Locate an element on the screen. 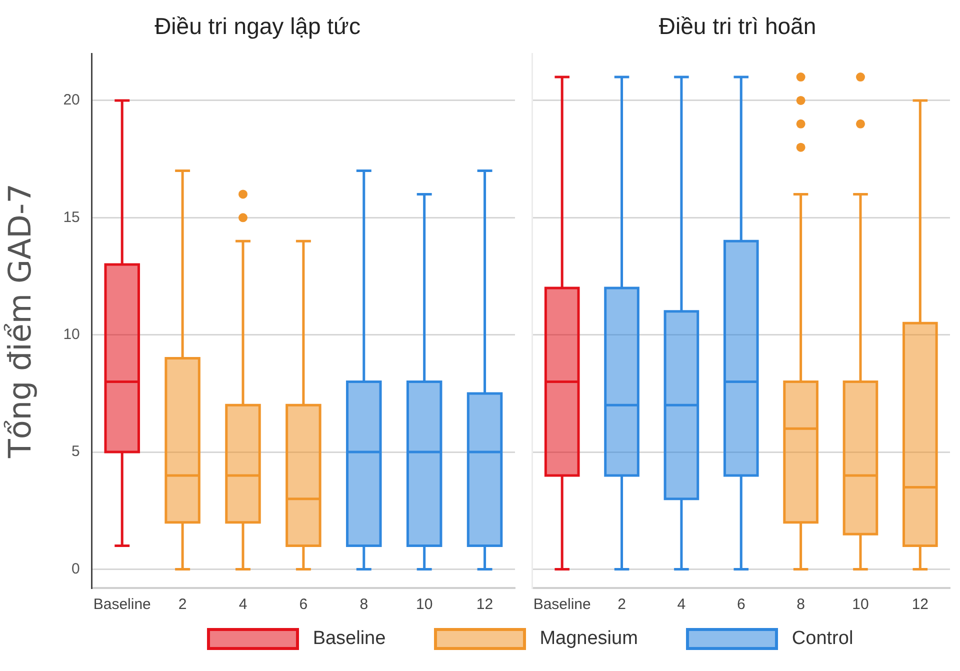 The width and height of the screenshot is (960, 671). y-tick-label: 5 is located at coordinates (76, 451).